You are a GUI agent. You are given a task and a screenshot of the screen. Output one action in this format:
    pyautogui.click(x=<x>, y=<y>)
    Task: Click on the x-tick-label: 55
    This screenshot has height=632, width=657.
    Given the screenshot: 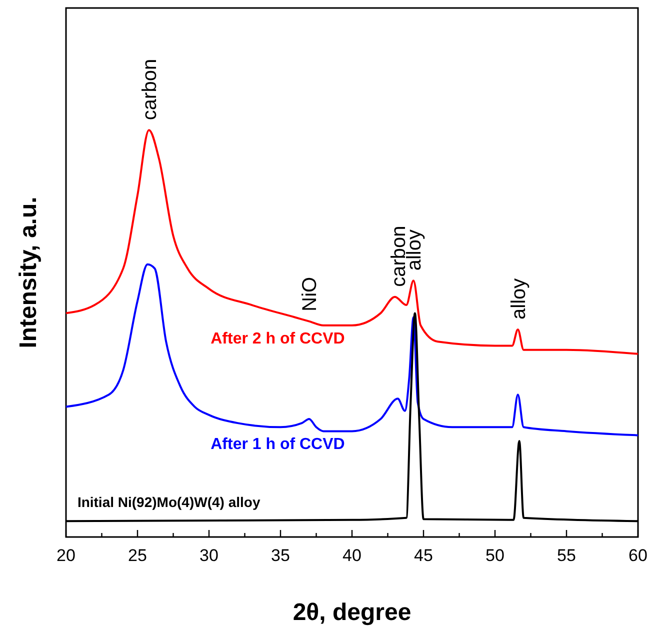 What is the action you would take?
    pyautogui.click(x=566, y=555)
    